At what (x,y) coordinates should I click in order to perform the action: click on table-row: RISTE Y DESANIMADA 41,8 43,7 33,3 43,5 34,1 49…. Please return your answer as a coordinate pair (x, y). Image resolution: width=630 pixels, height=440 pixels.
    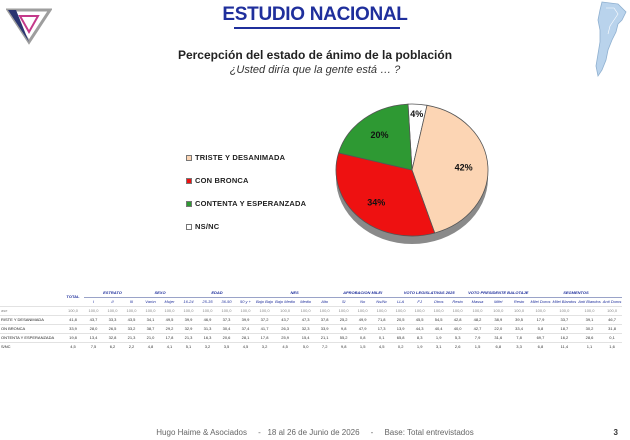
    Looking at the image, I should click on (311, 319).